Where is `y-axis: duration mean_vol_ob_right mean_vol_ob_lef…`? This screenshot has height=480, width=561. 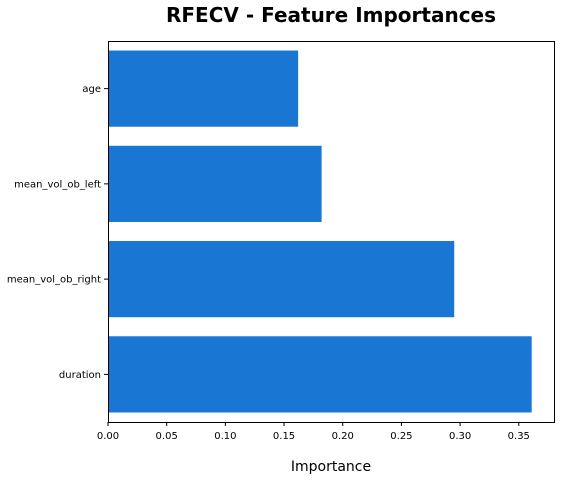
y-axis: duration mean_vol_ob_right mean_vol_ob_lef… is located at coordinates (57, 232).